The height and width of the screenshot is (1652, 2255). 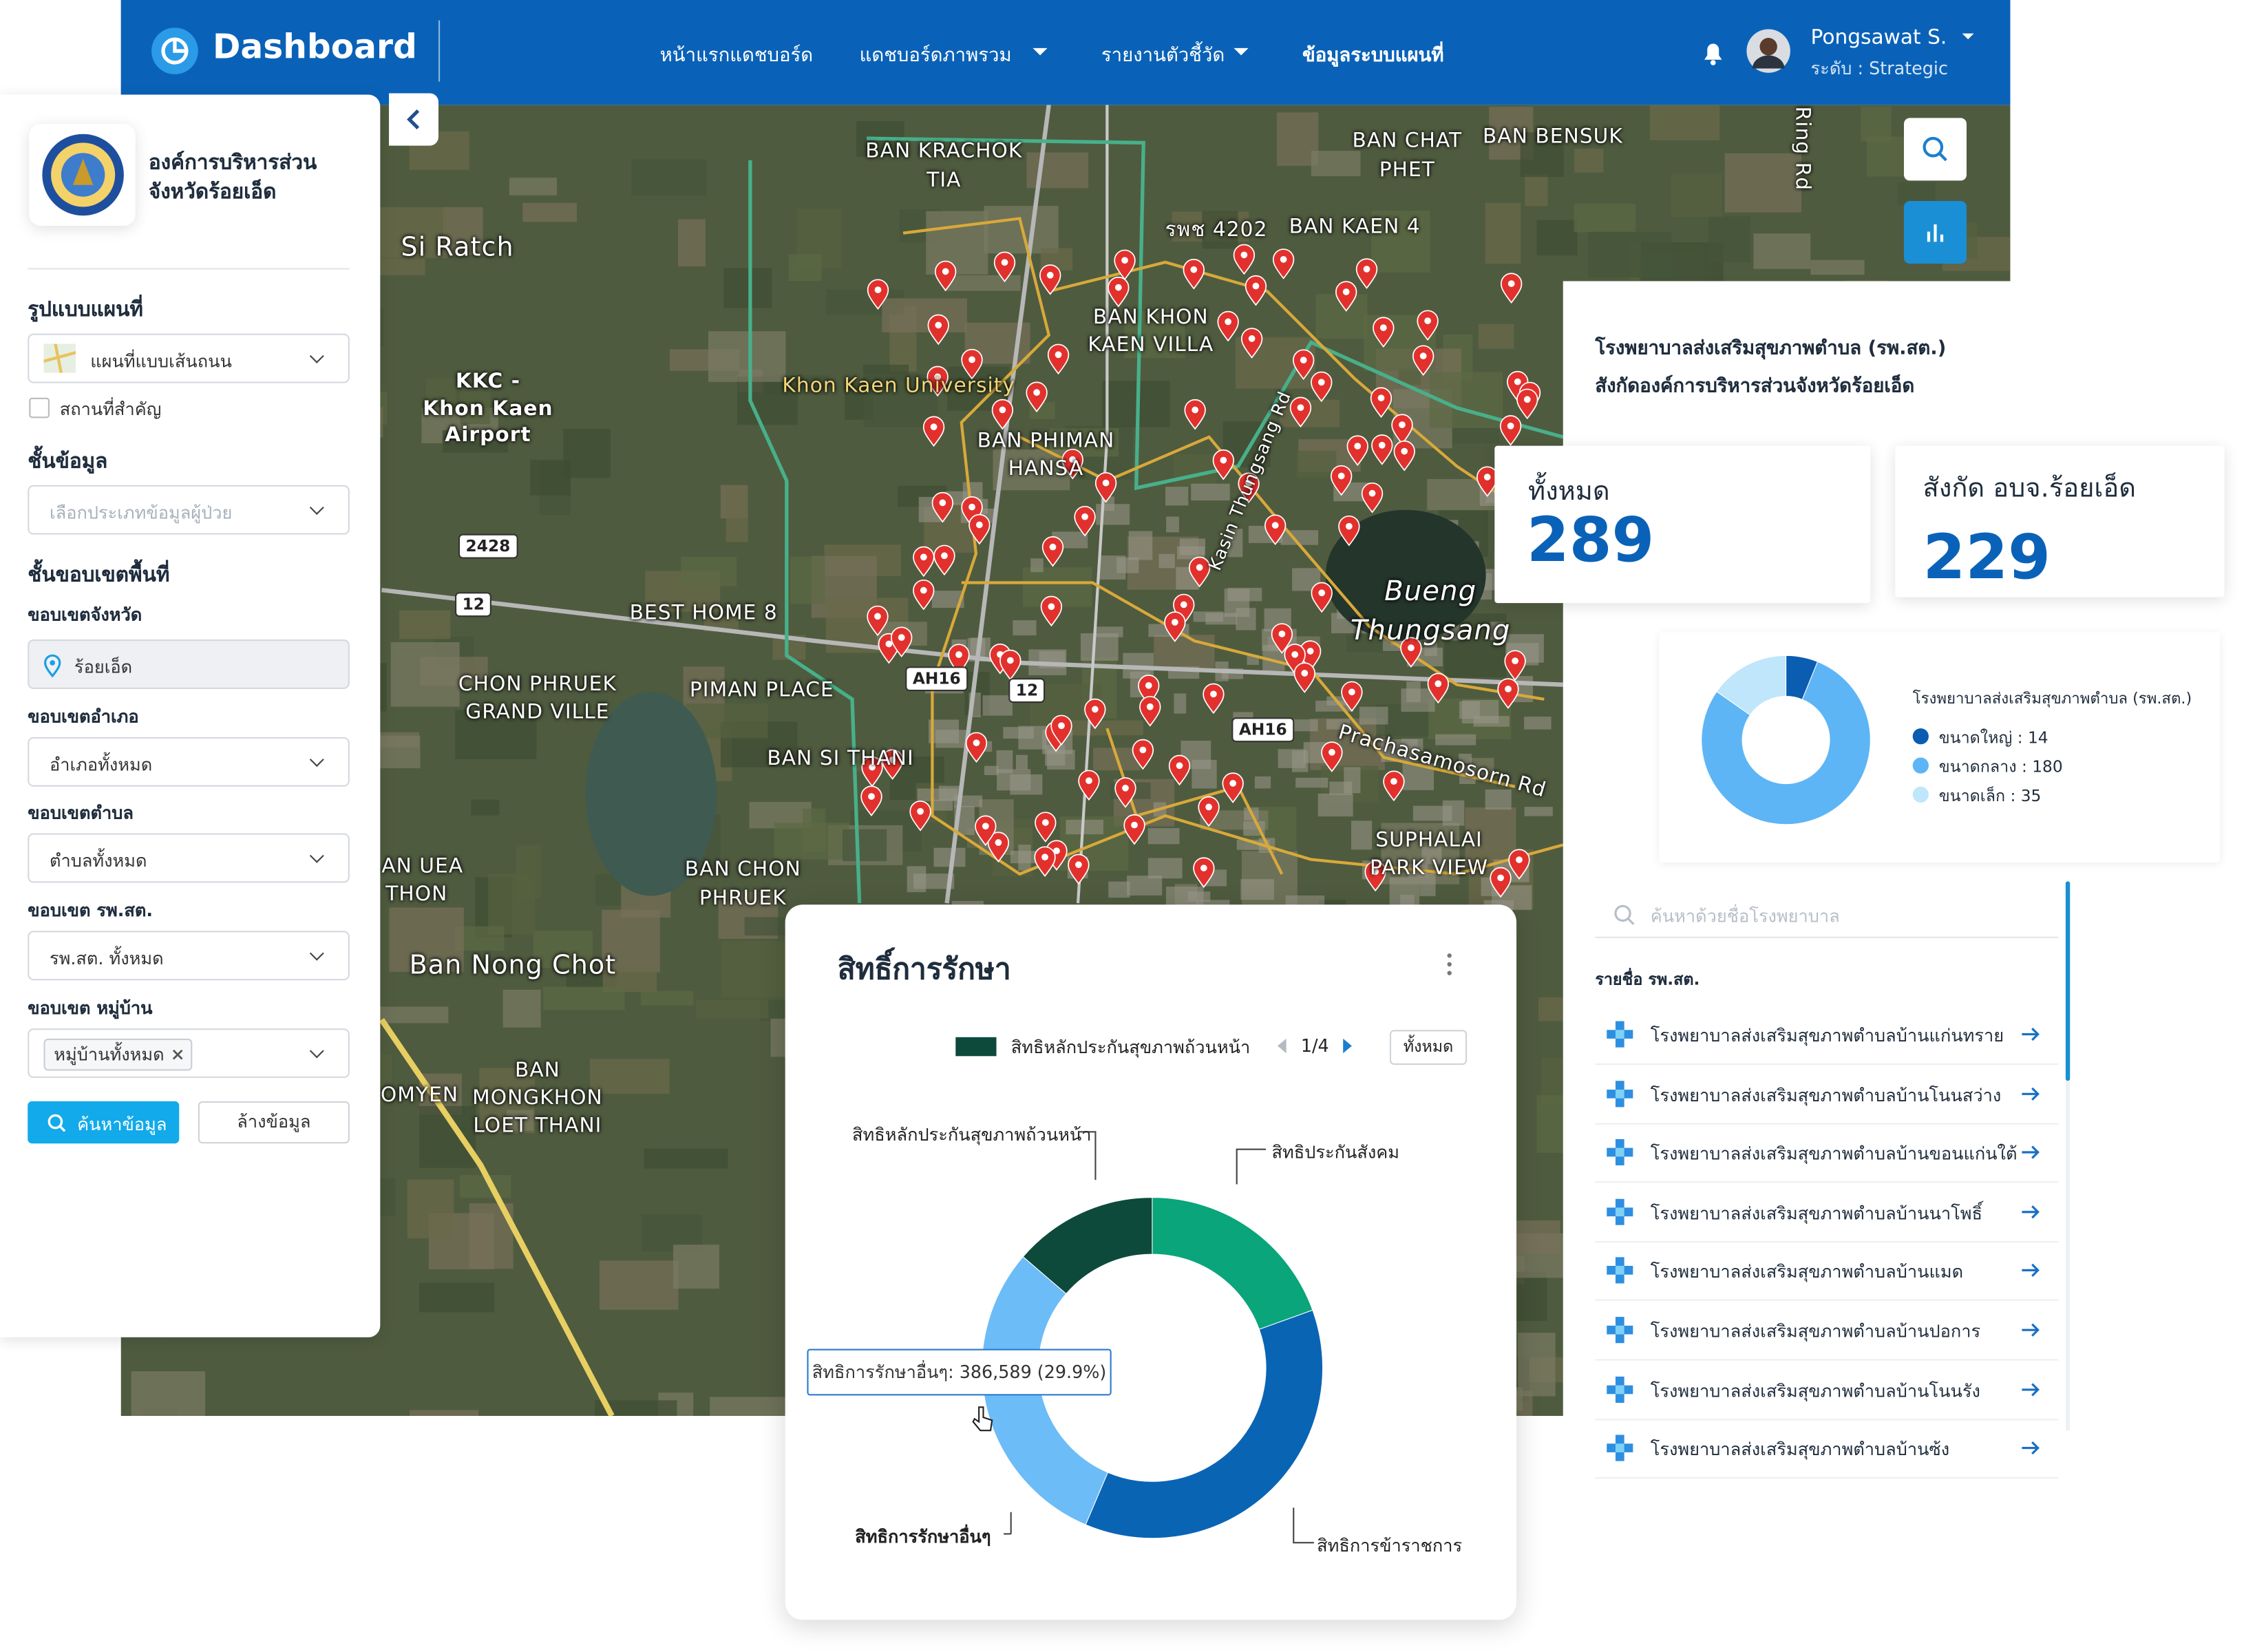 I want to click on map-label: PHRUEK, so click(x=743, y=899).